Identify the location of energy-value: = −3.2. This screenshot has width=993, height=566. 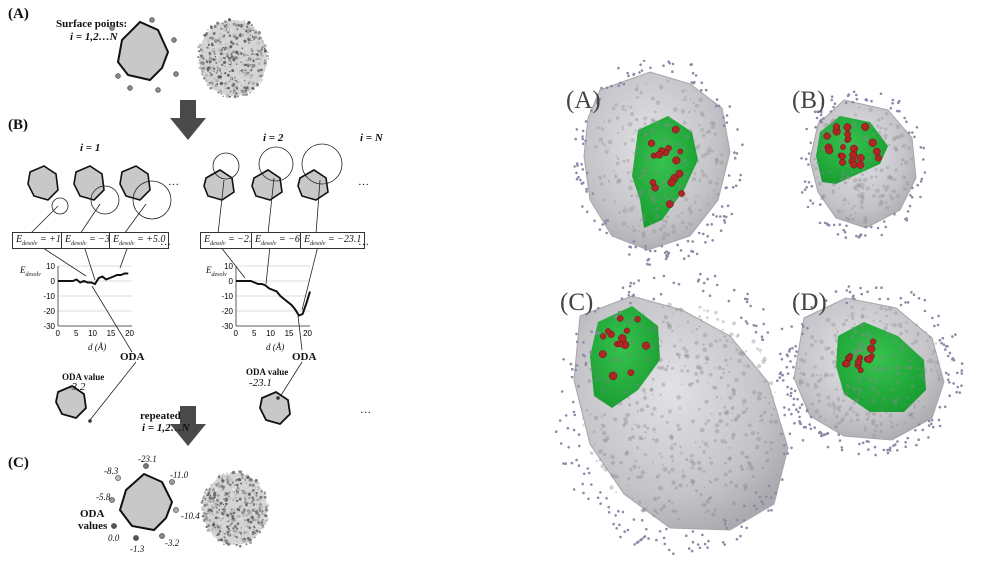
(103, 239).